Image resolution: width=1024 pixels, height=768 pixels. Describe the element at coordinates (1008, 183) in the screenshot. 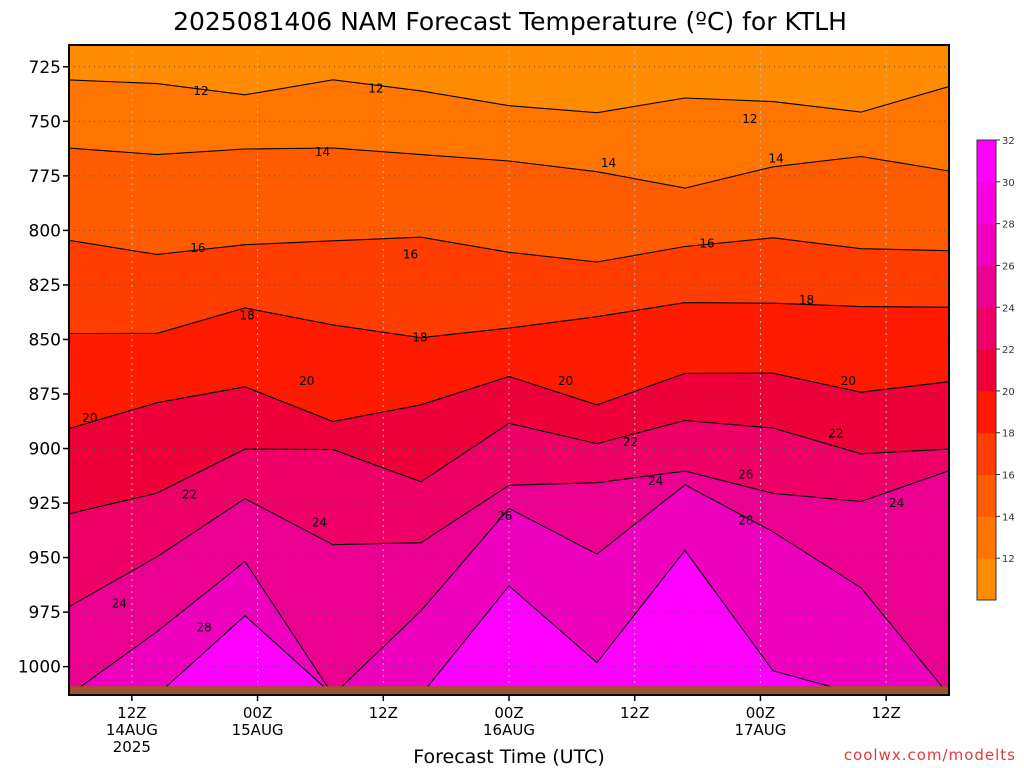

I see `colorbar-tick-label: 30` at that location.